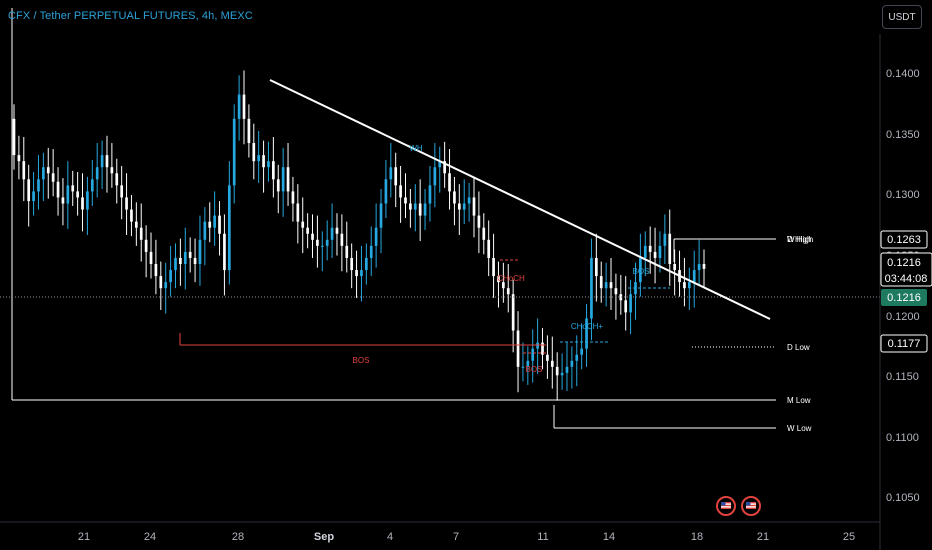 The image size is (932, 550). Describe the element at coordinates (324, 537) in the screenshot. I see `x-tick-label: Sep` at that location.